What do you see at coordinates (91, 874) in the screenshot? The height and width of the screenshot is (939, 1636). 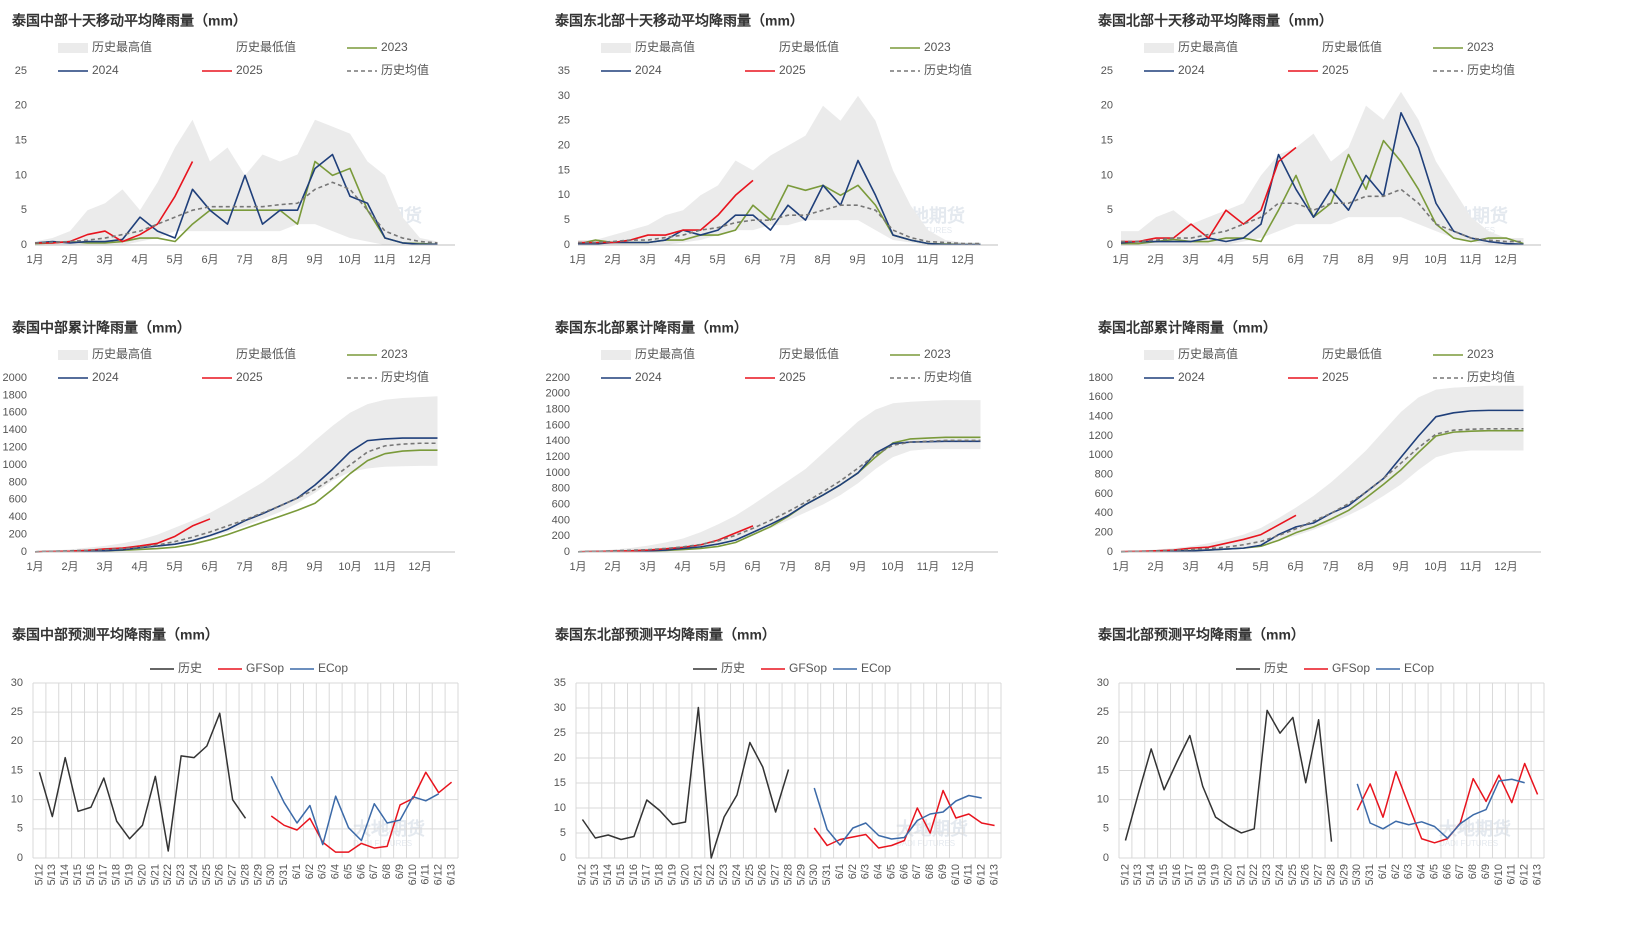 I see `x-tick-label: 5/16` at bounding box center [91, 874].